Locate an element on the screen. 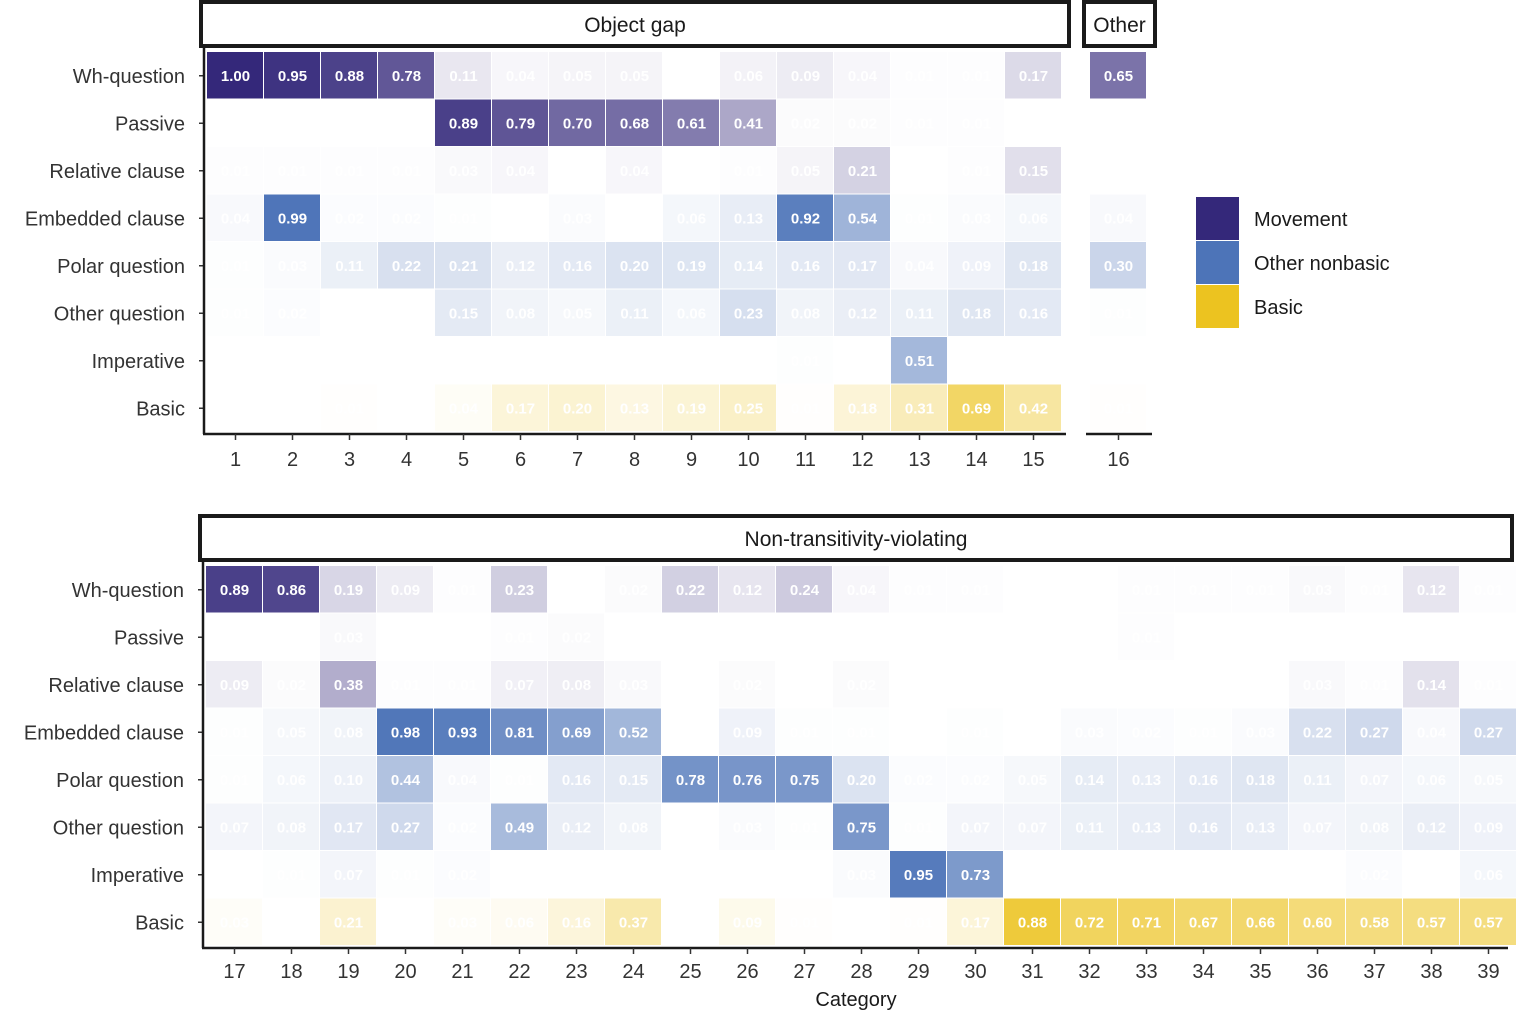 The width and height of the screenshot is (1516, 1018). x-tick-label: 2 is located at coordinates (292, 460).